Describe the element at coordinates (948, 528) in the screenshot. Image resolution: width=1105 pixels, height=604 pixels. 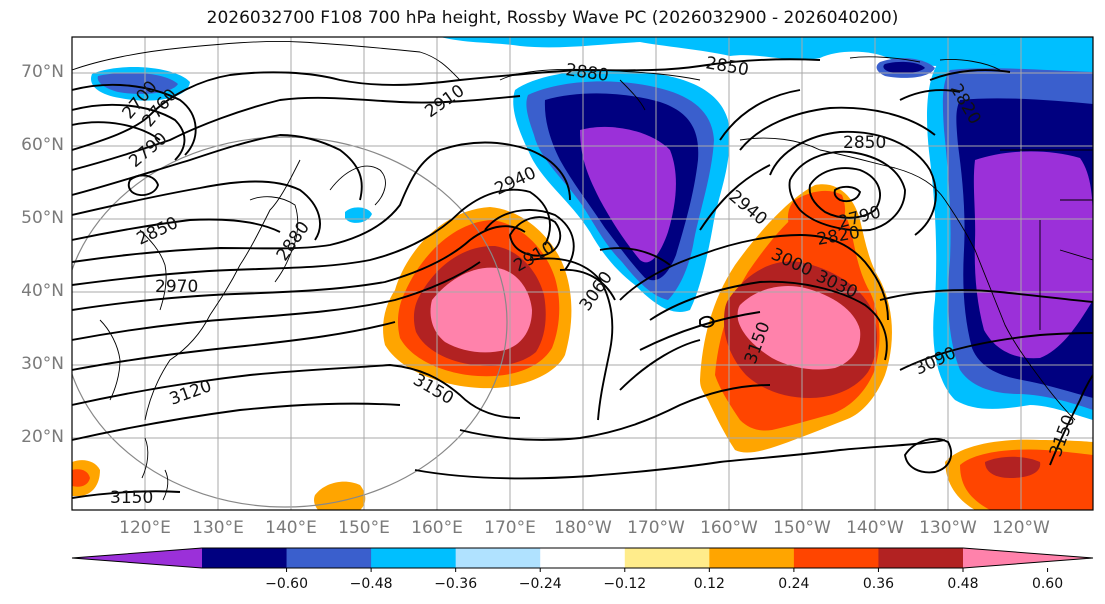
I see `lon-label: 130°W` at that location.